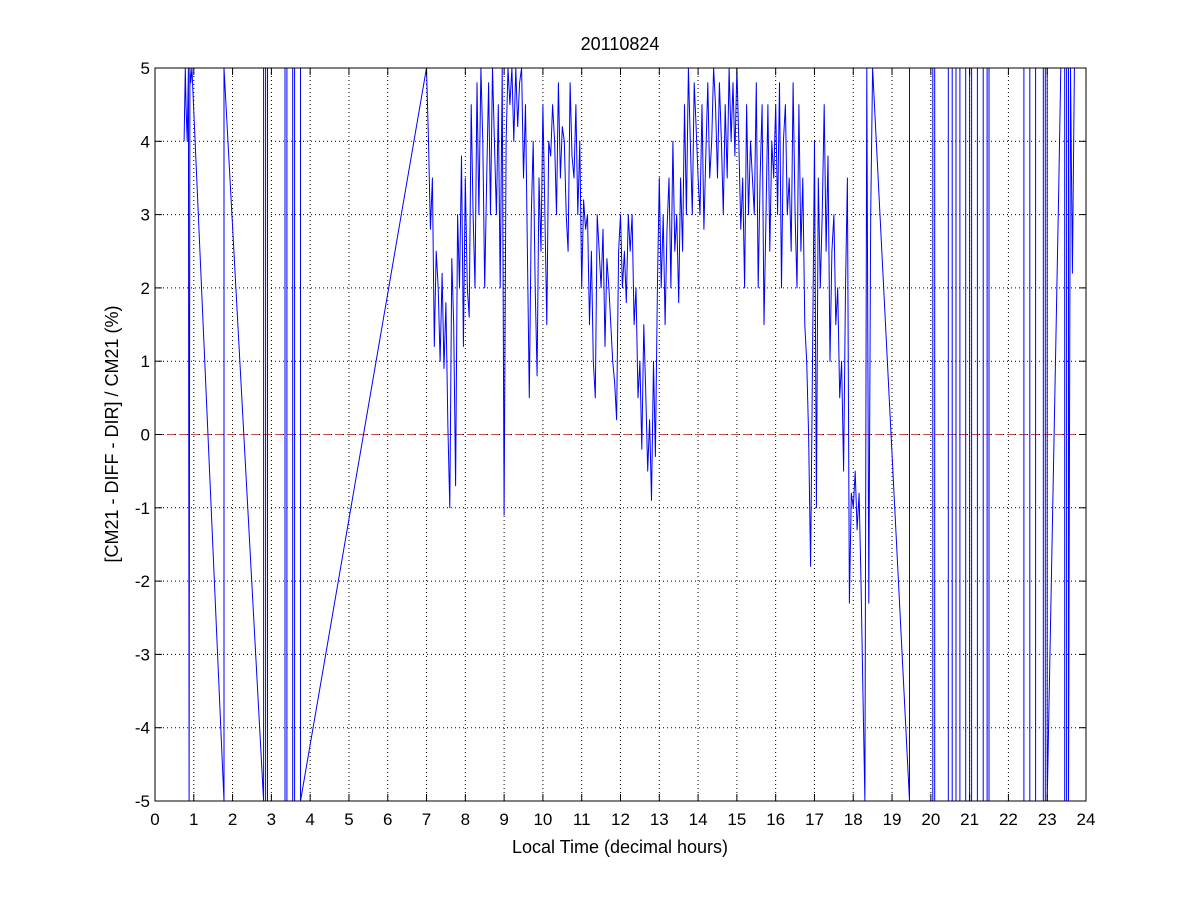 The image size is (1200, 900). I want to click on x-tick-label: 9, so click(503, 819).